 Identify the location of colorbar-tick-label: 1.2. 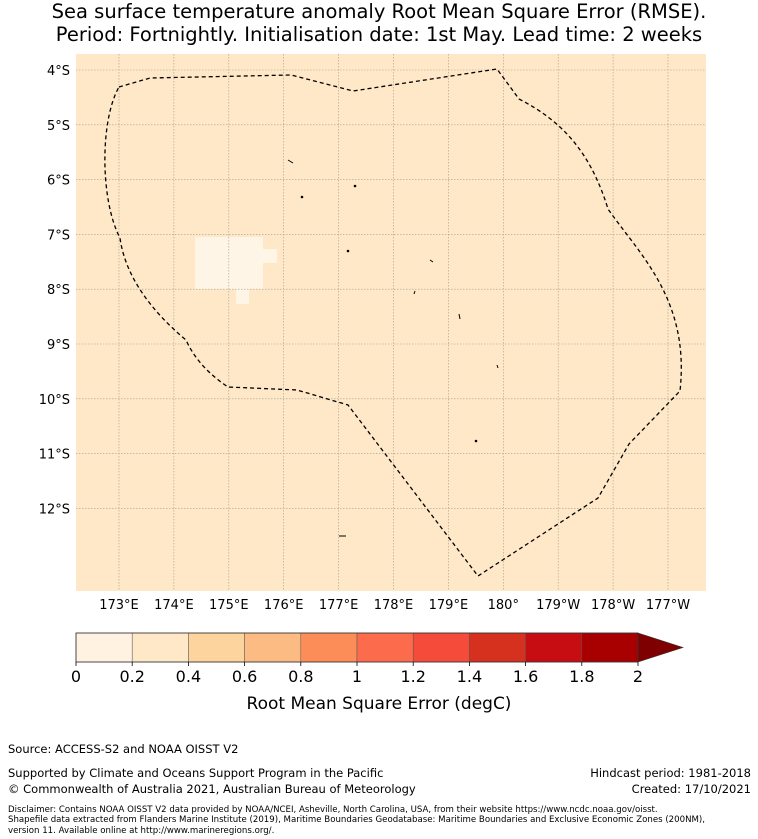
(412, 676).